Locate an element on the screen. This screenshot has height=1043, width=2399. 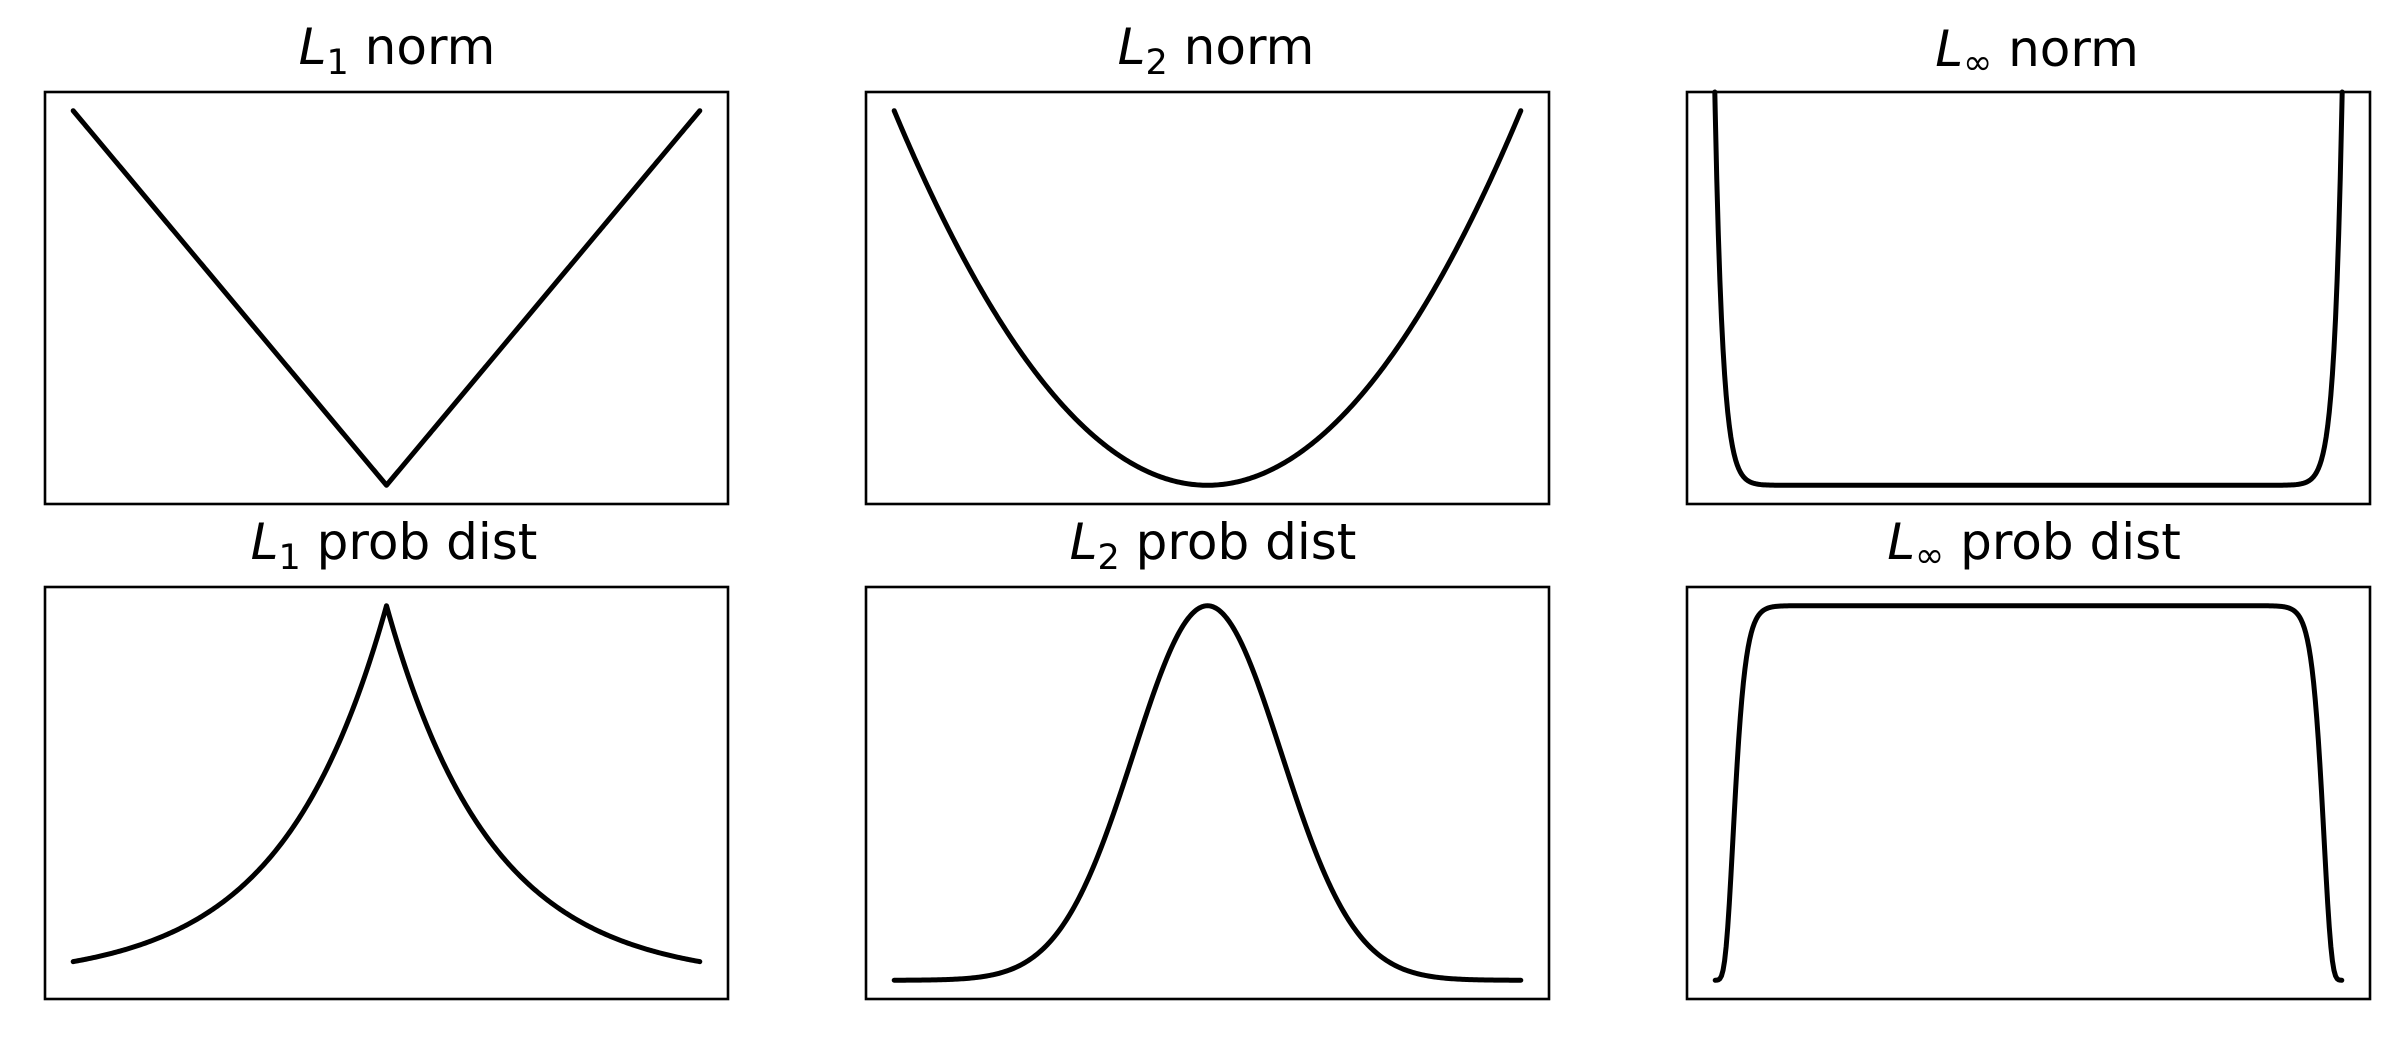
panel-linf-prob-dist: L∞ prob dist is located at coordinates (2028, 757).